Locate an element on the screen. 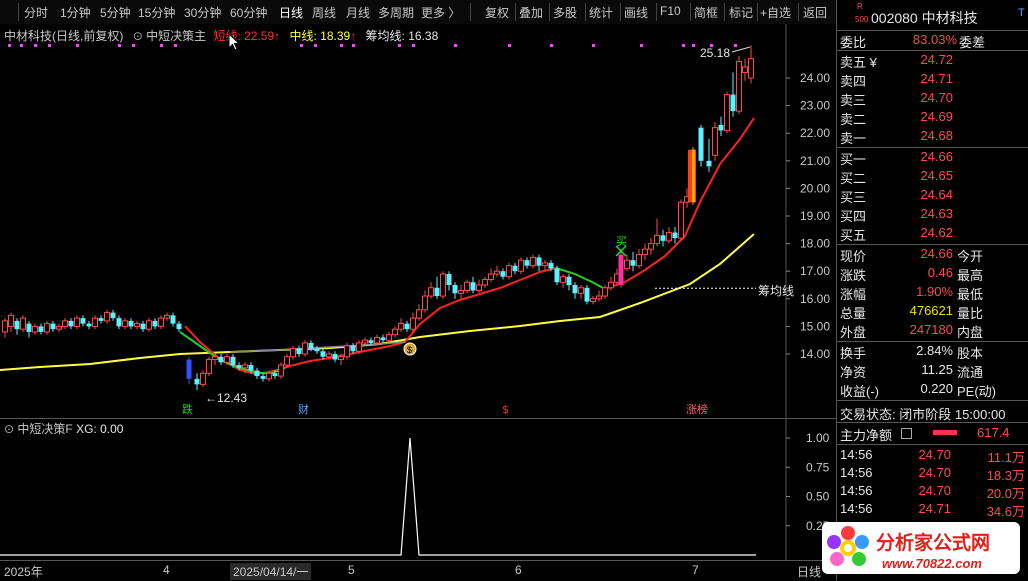 Image resolution: width=1028 pixels, height=581 pixels. toolbar-item-2: 5分钟 is located at coordinates (115, 13).